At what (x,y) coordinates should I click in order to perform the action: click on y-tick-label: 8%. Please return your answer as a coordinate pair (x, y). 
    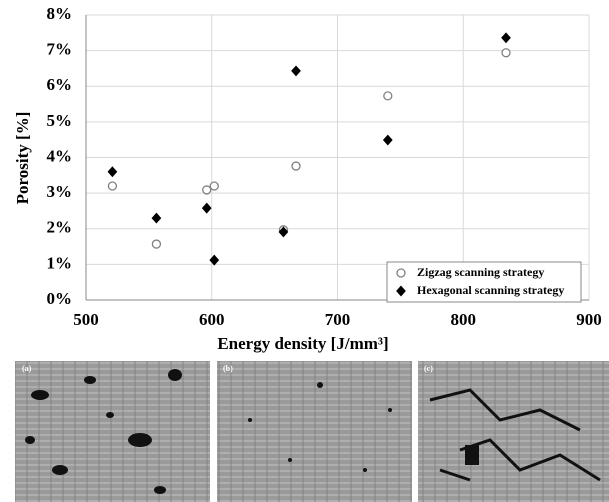
    Looking at the image, I should click on (60, 13).